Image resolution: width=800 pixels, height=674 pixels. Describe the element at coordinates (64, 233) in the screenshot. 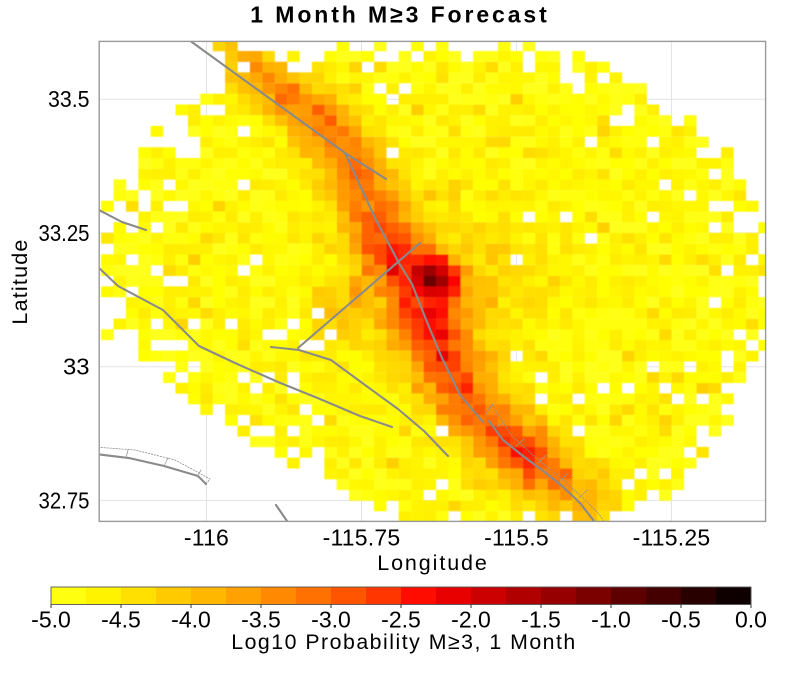

I see `svg-text: 33.25` at that location.